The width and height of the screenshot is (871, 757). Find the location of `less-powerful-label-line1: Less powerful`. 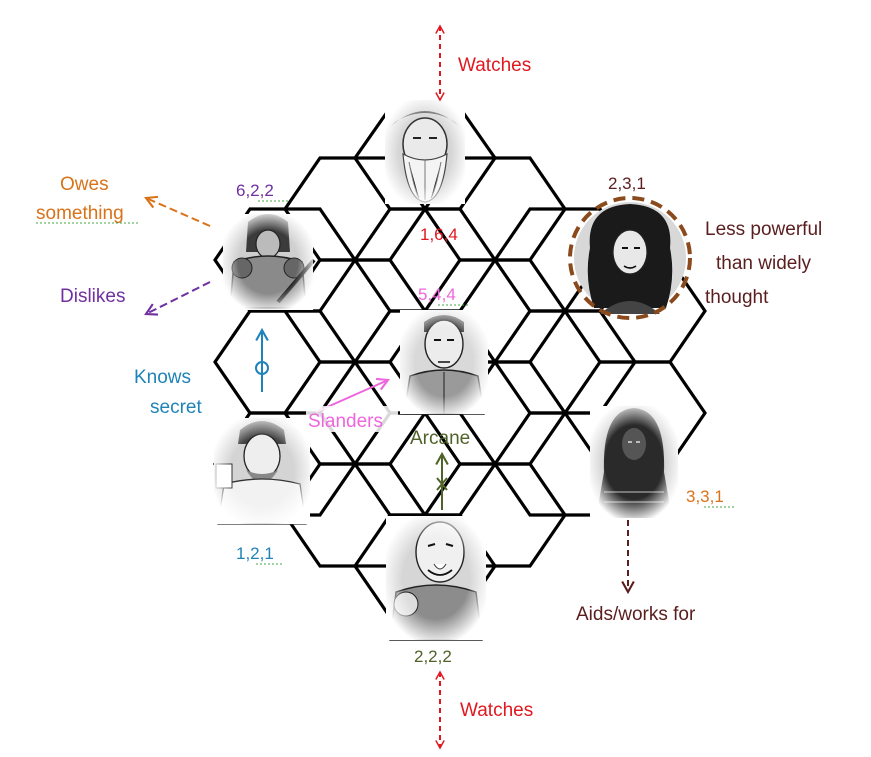

less-powerful-label-line1: Less powerful is located at coordinates (763, 229).